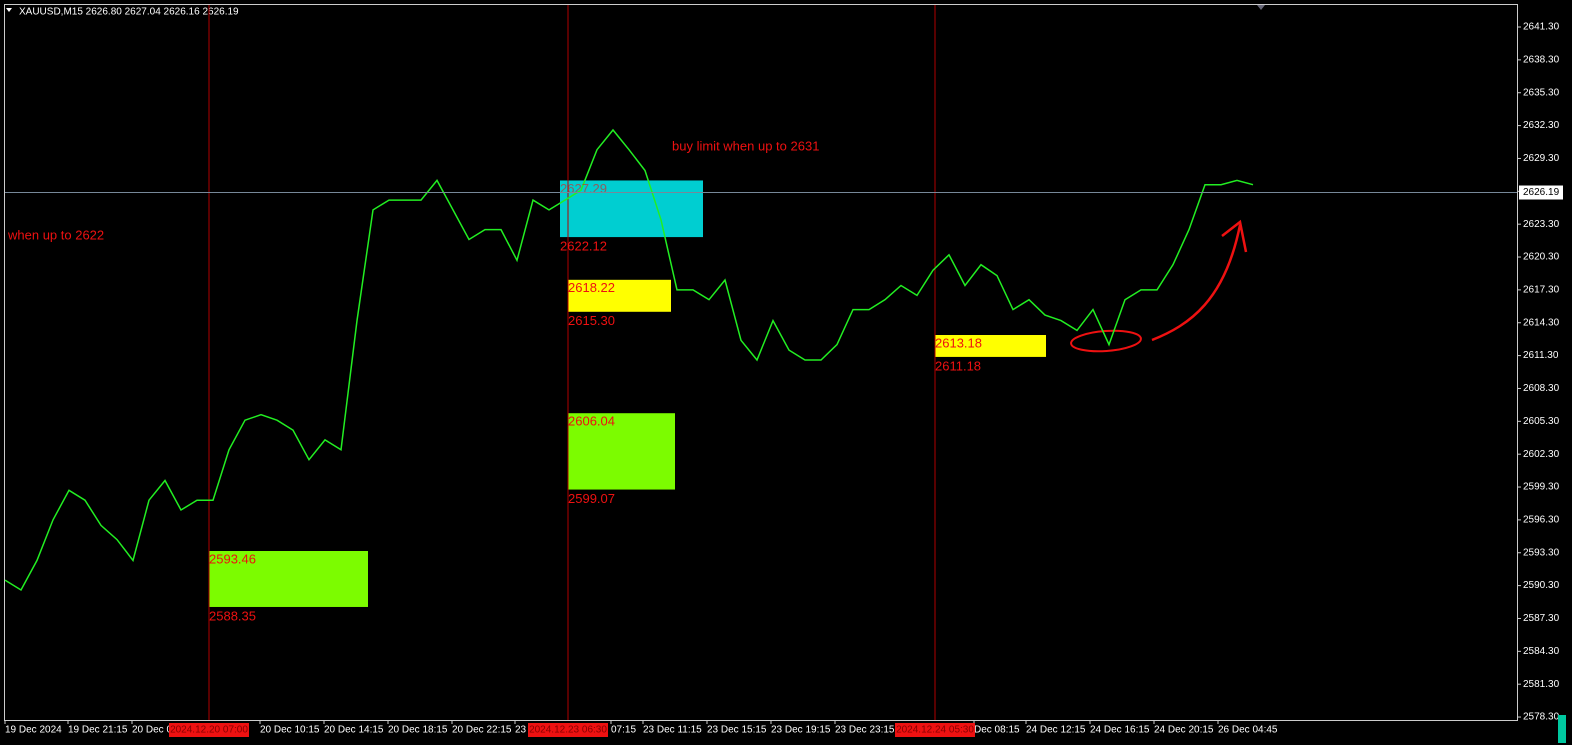 This screenshot has height=745, width=1572. Describe the element at coordinates (290, 730) in the screenshot. I see `x-tick-label: 20 Dec 10:15` at that location.